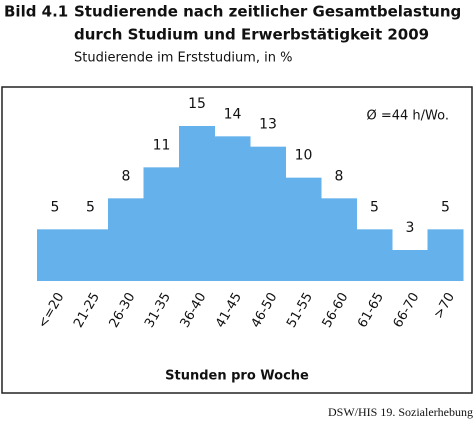 The width and height of the screenshot is (475, 430). Describe the element at coordinates (51, 310) in the screenshot. I see `x-tick-label: <=20` at that location.